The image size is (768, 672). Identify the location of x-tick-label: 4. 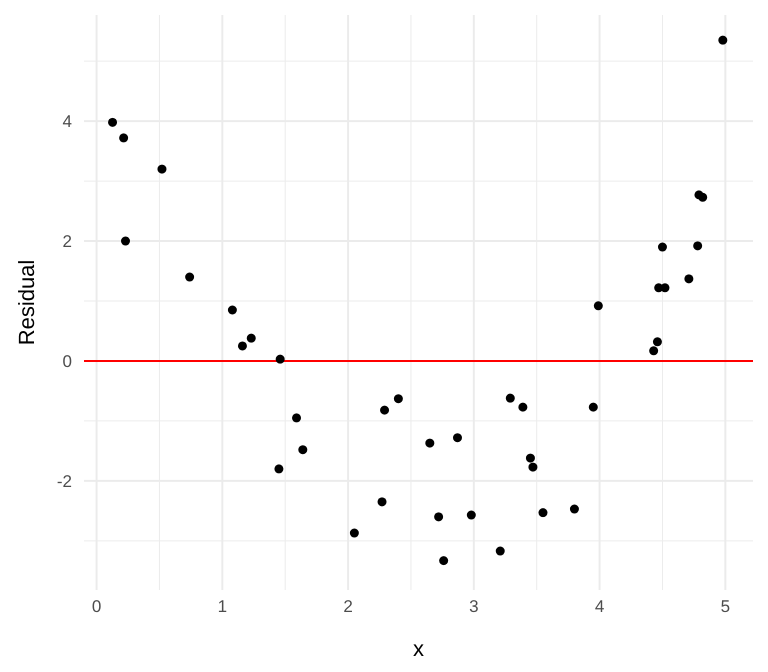
(599, 606).